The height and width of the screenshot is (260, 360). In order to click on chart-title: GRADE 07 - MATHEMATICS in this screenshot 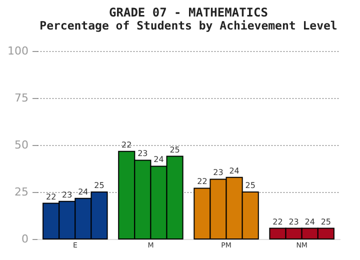, I will do `click(188, 13)`.